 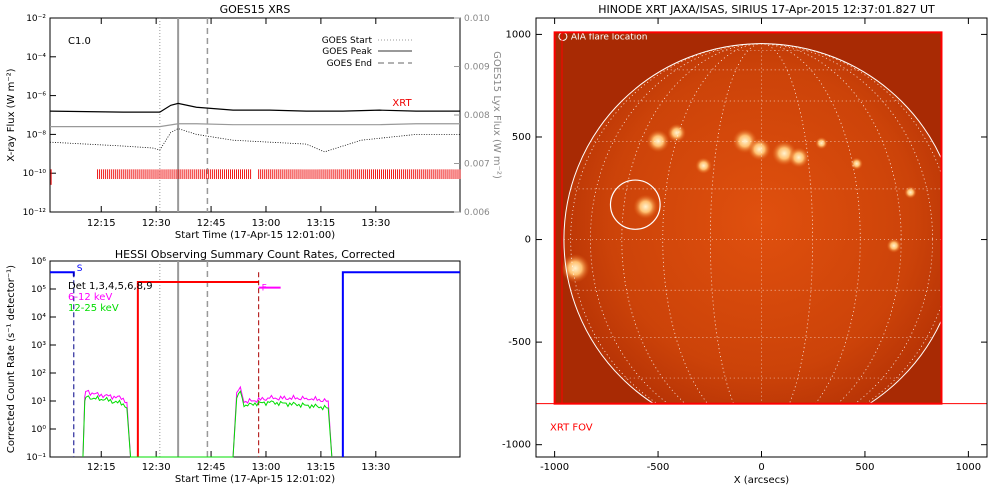 What do you see at coordinates (101, 223) in the screenshot?
I see `goes-x-tick-label: 12:15` at bounding box center [101, 223].